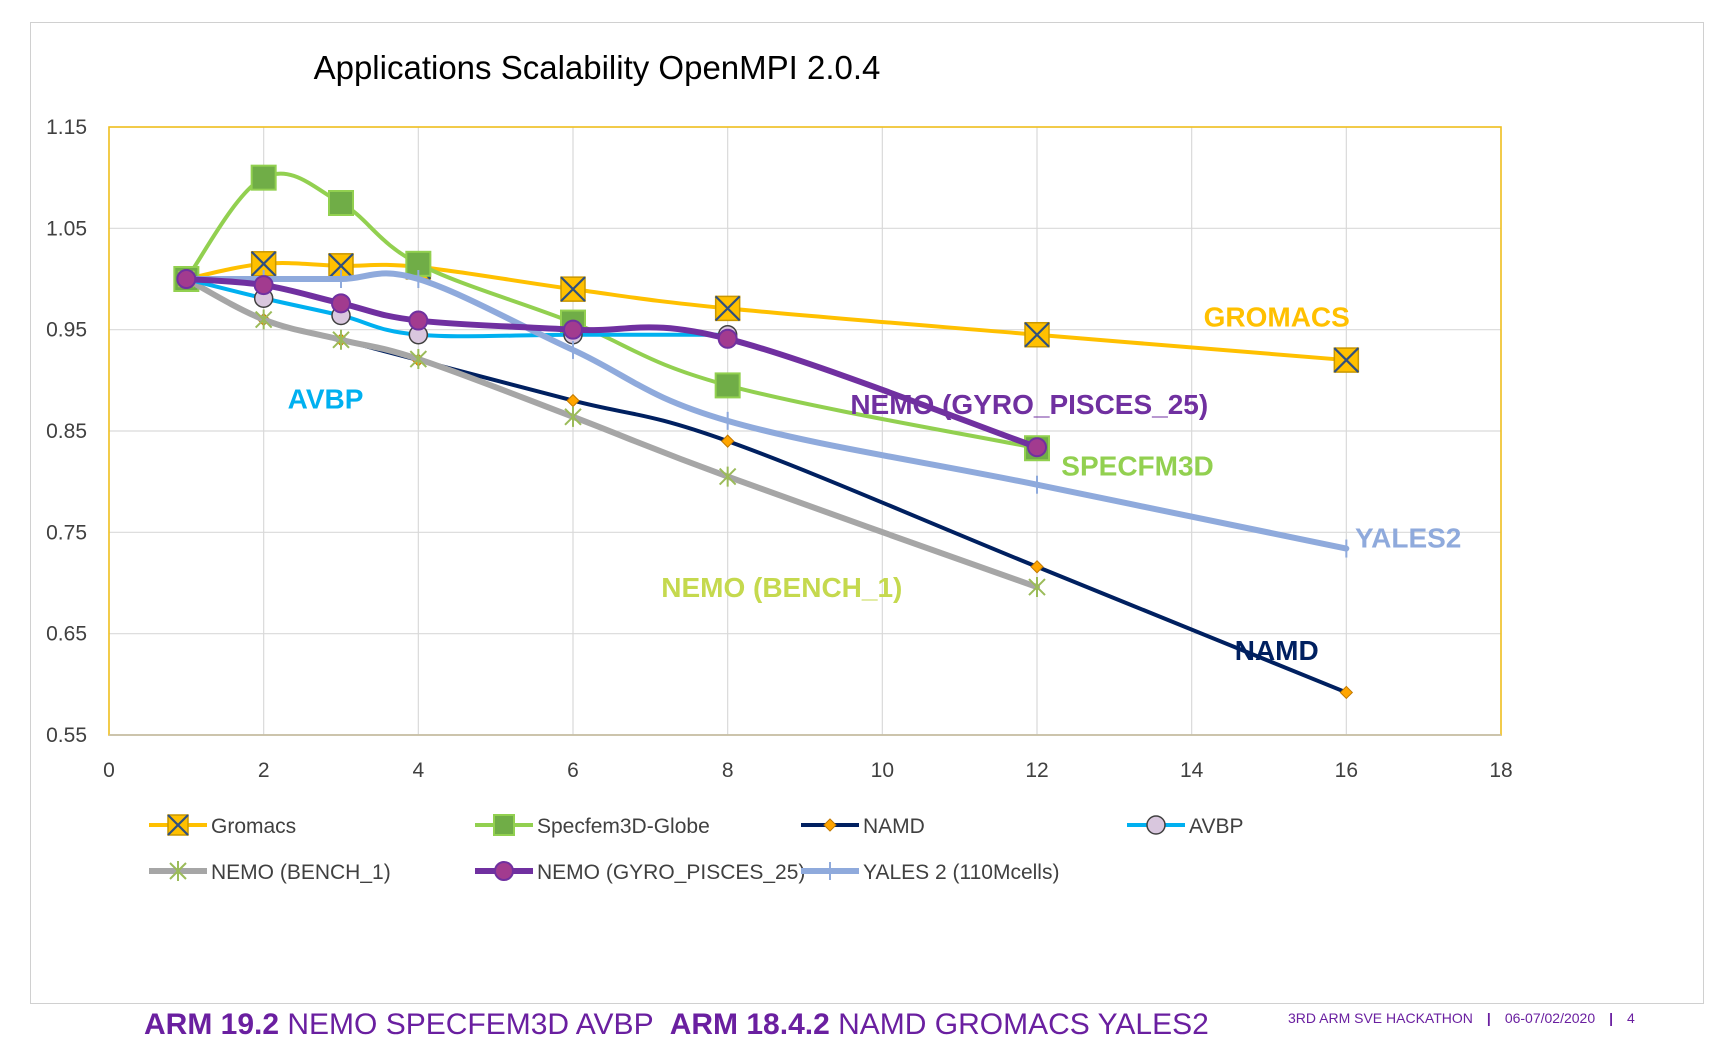 The height and width of the screenshot is (1042, 1713). Describe the element at coordinates (66, 431) in the screenshot. I see `y-tick-label: 0.85` at that location.